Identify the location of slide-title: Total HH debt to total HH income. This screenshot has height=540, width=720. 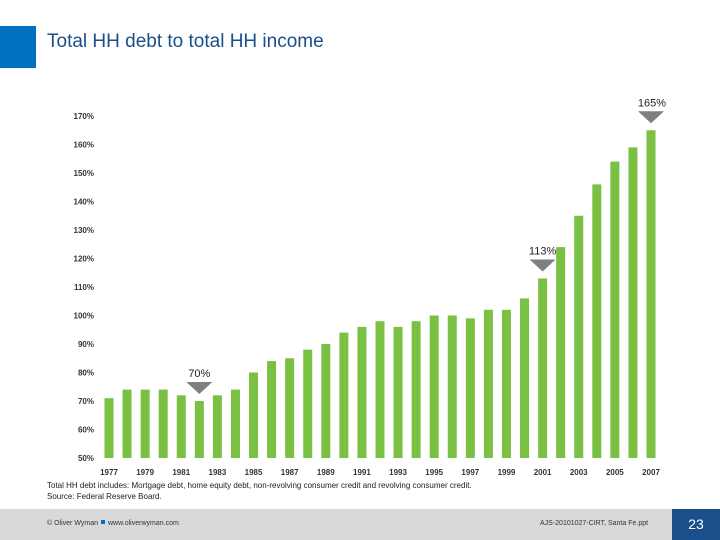
(185, 41).